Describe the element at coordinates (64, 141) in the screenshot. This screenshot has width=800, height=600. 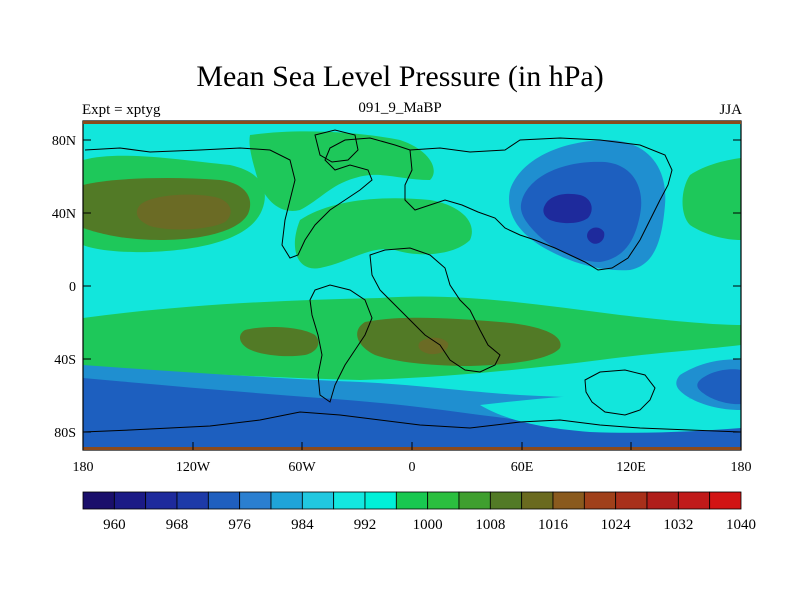
I see `y-tick-label: 80N` at that location.